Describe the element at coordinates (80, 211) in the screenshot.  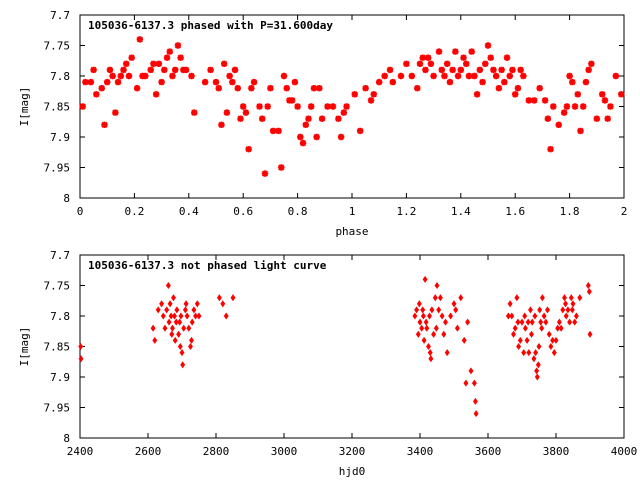
I see `phased-x-tick-label: 0` at that location.